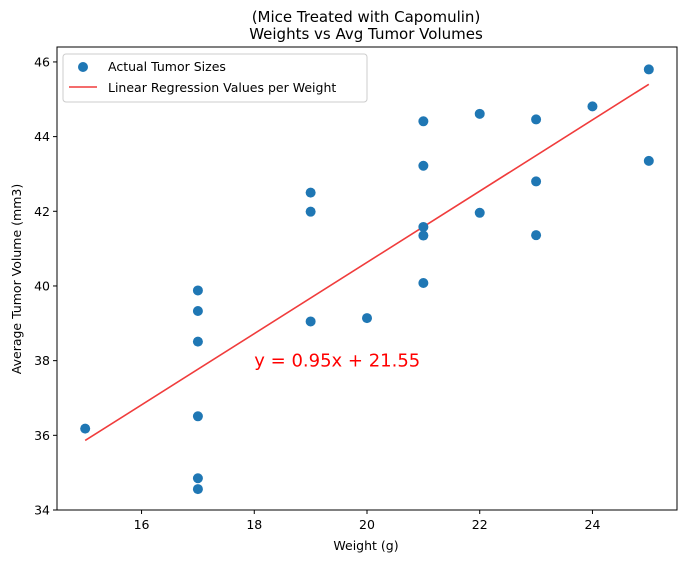  Describe the element at coordinates (42, 211) in the screenshot. I see `y-tick-label: 42` at that location.